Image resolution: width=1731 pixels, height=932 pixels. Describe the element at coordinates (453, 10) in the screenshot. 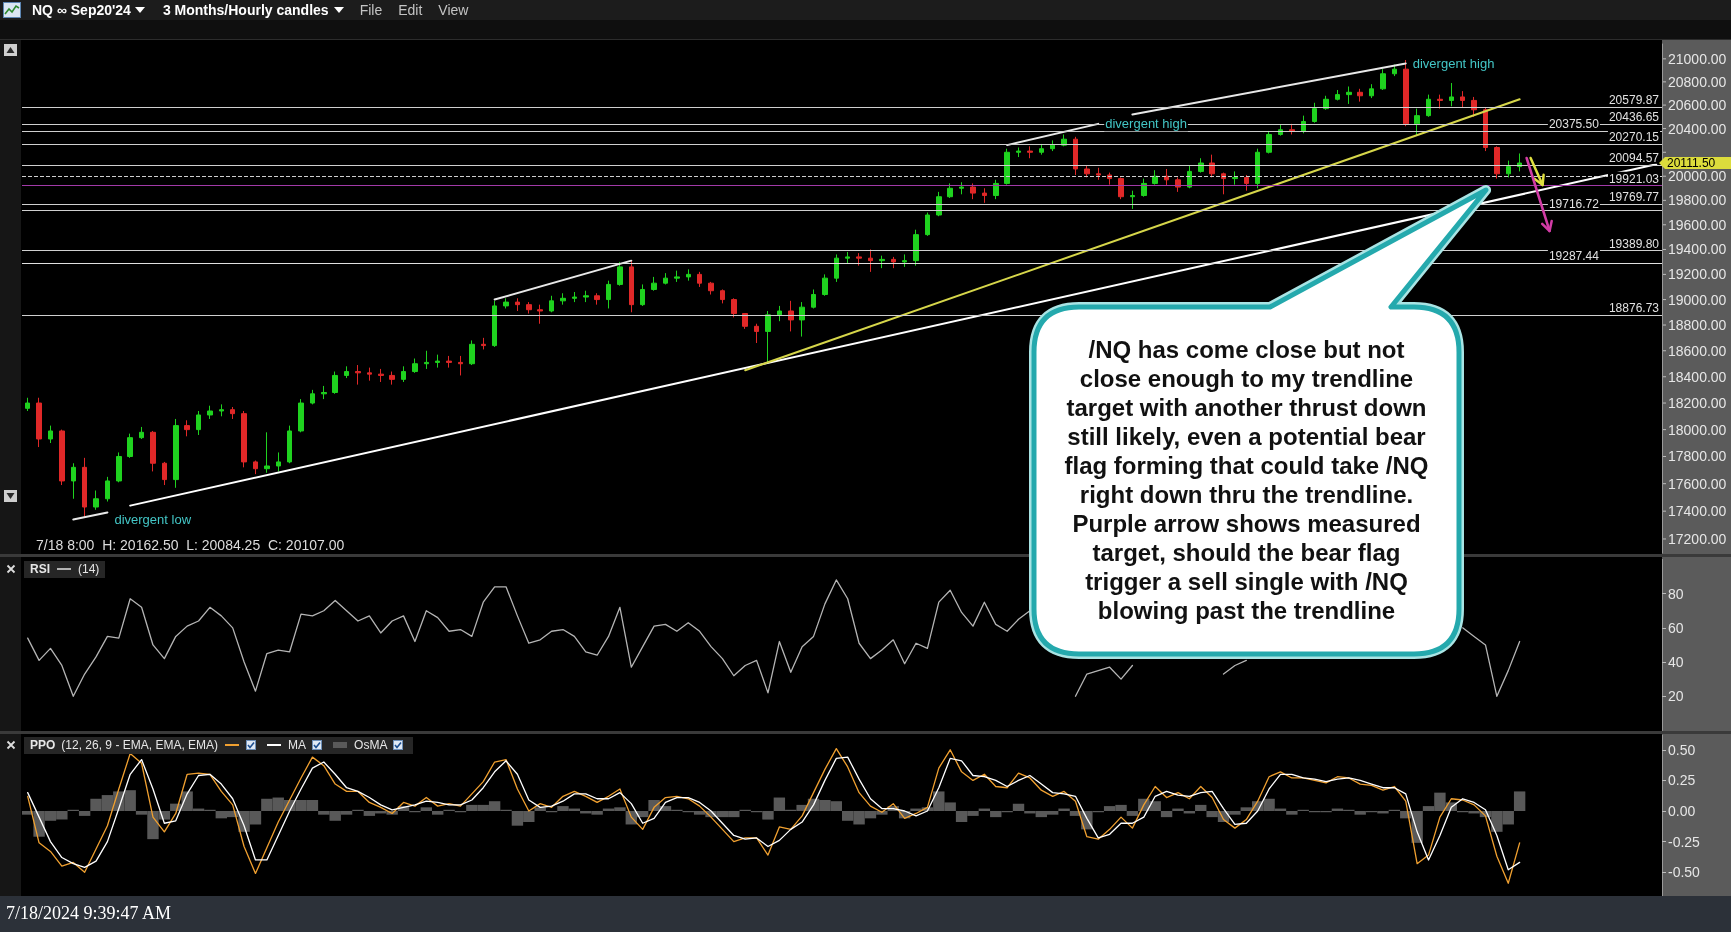

I see `text: View` at that location.